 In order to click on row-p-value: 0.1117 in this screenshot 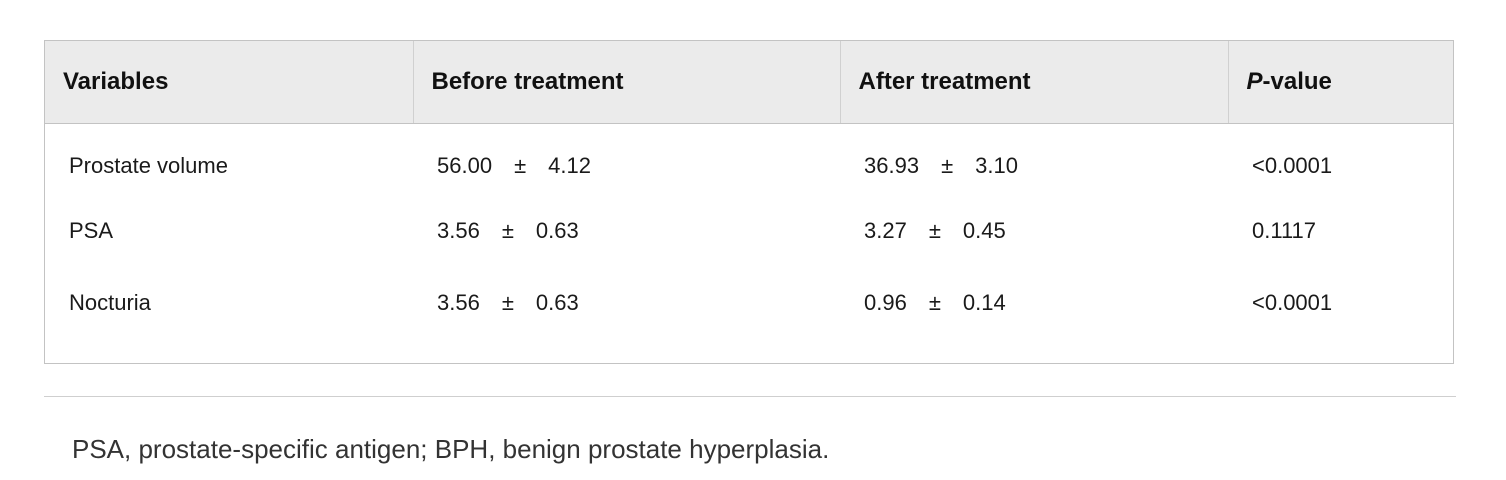, I will do `click(1284, 230)`.